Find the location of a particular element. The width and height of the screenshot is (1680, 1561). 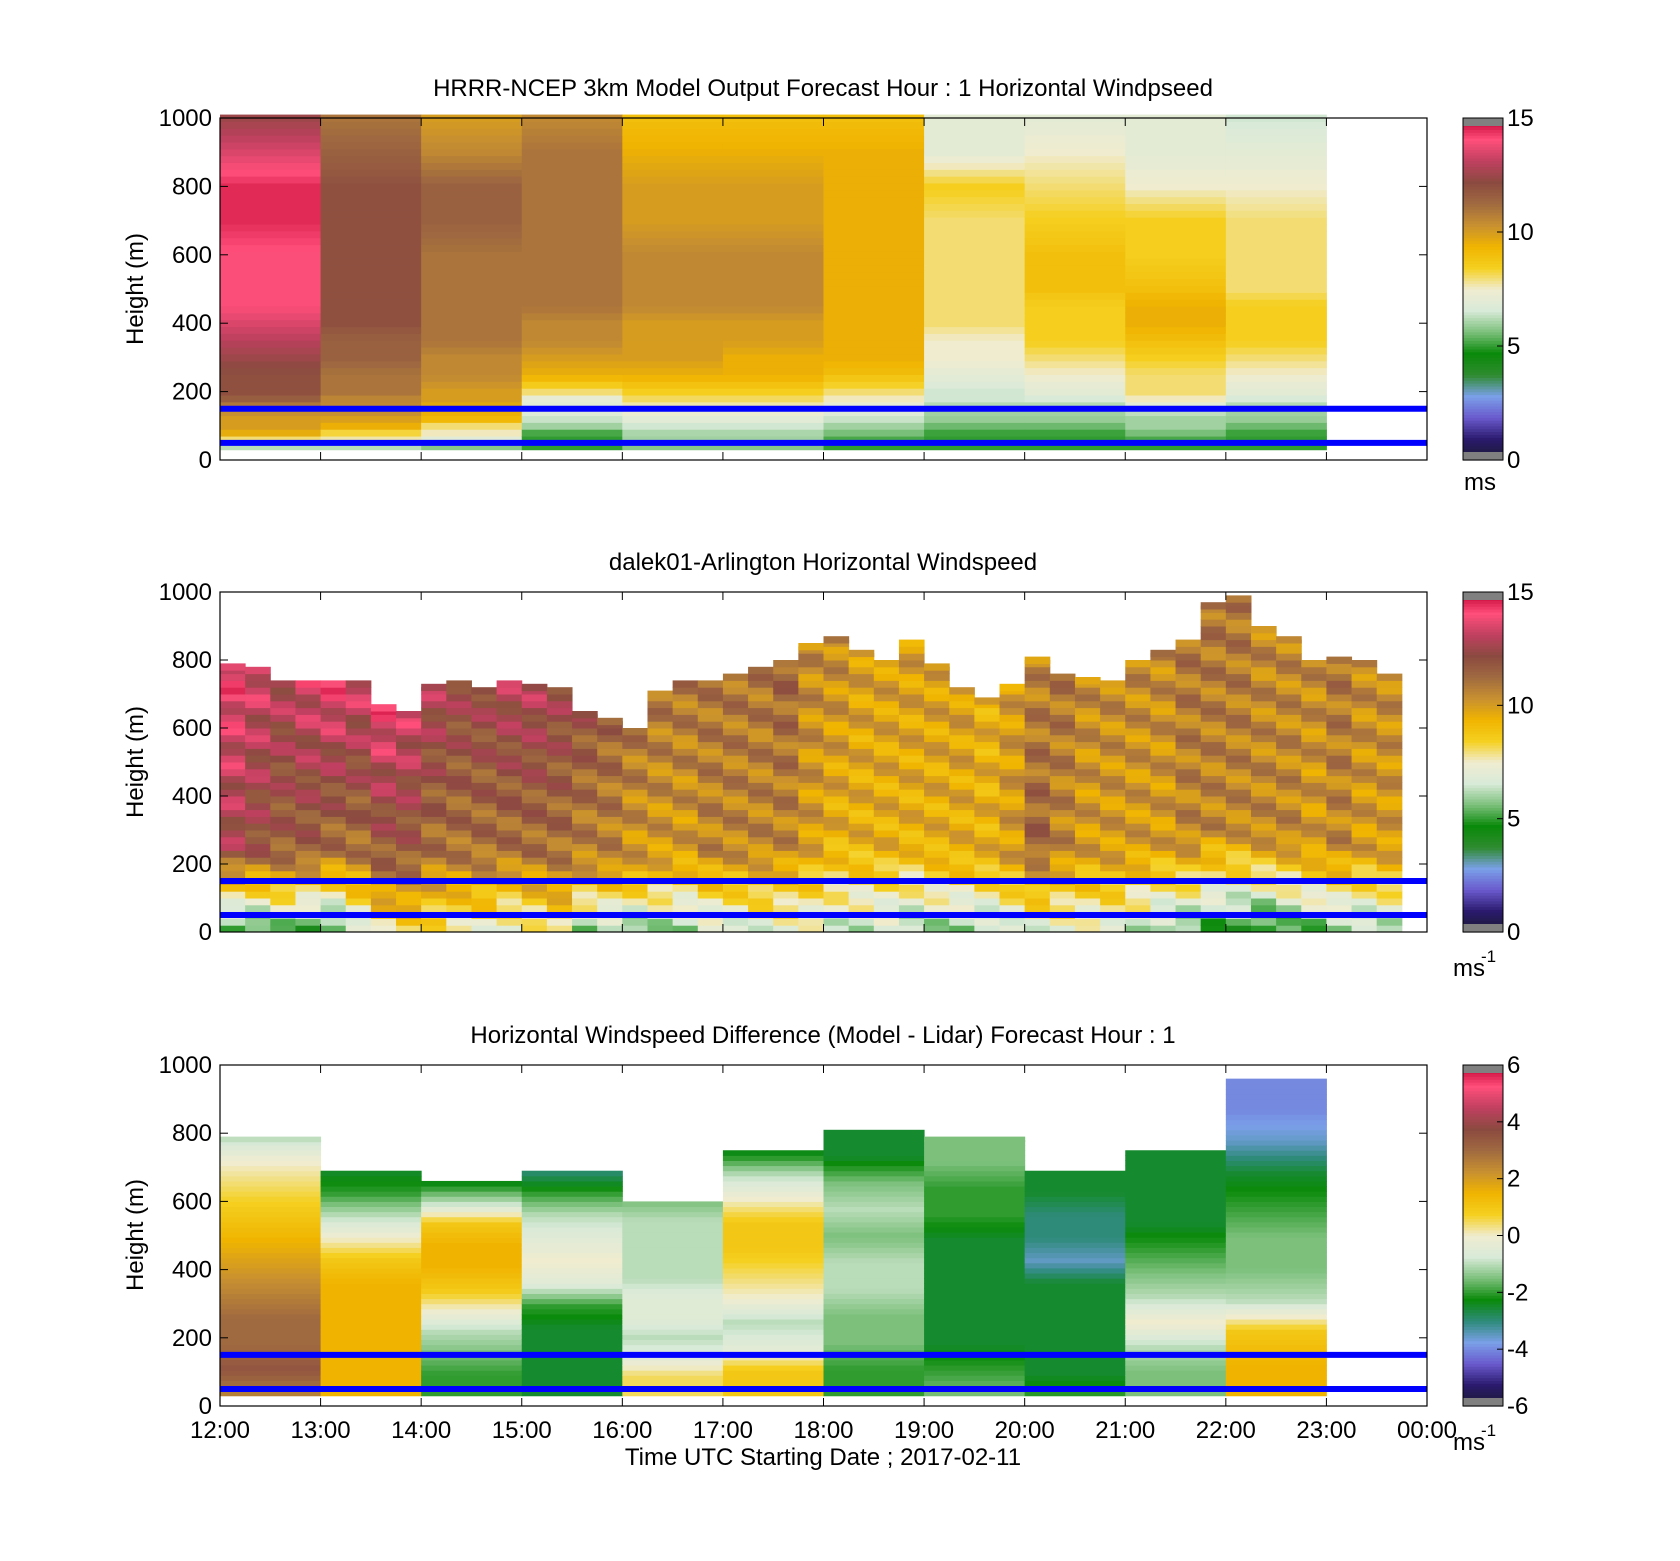

panel-lidar-colorbar-unit-sup: -1 is located at coordinates (1488, 956).